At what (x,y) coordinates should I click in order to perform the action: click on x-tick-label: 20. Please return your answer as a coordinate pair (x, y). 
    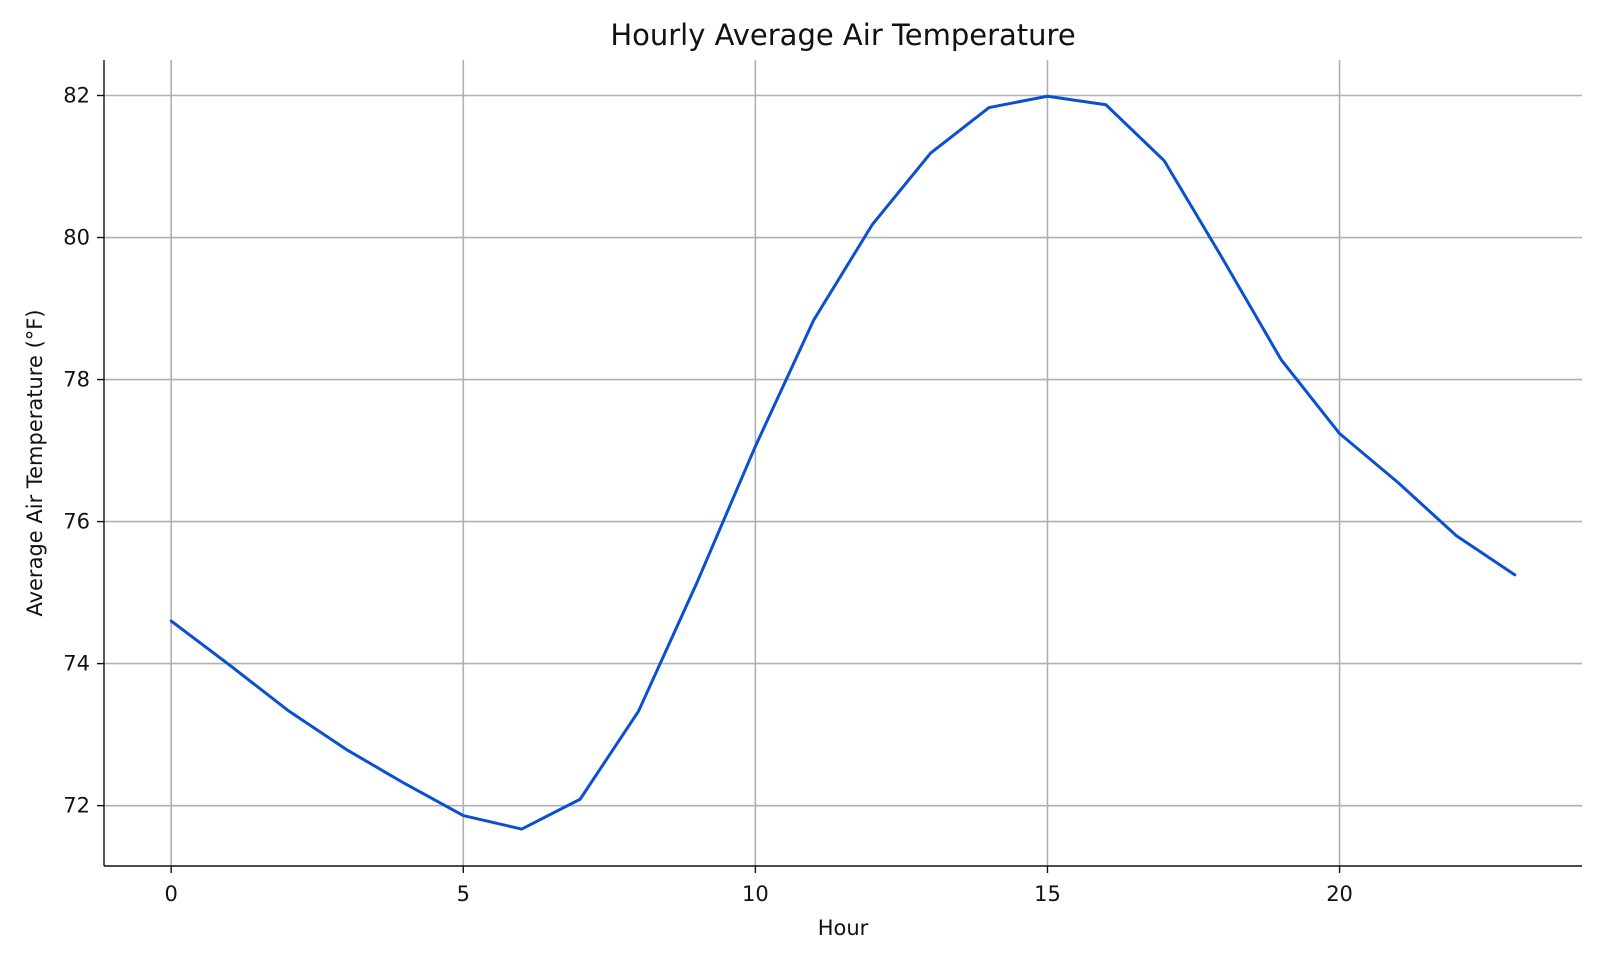
    Looking at the image, I should click on (1339, 894).